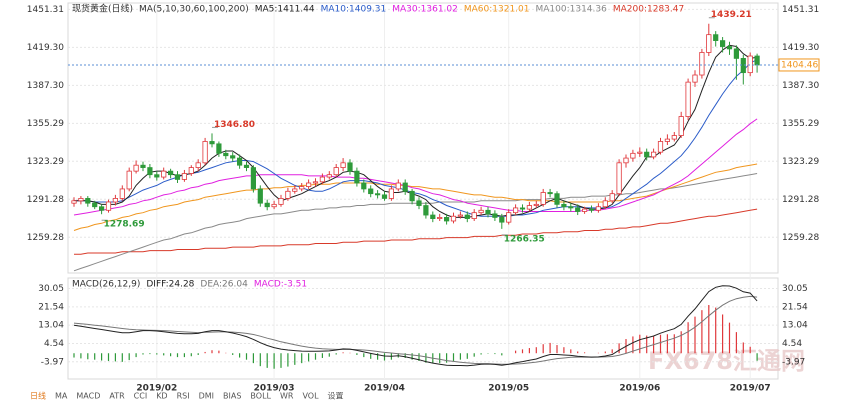 The image size is (850, 400). Describe the element at coordinates (280, 285) in the screenshot. I see `legend-entry: MACD:-3.51` at that location.